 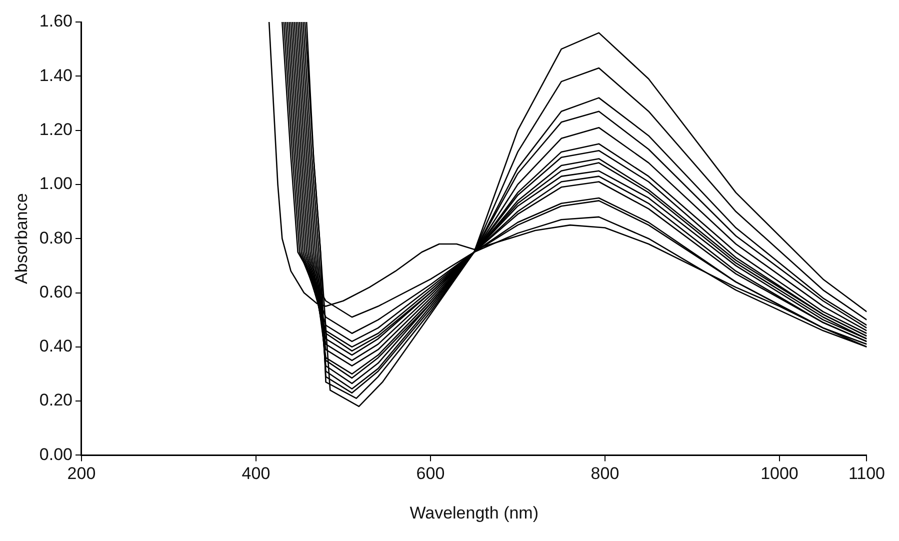 I want to click on y-tick-label: 0.40, so click(x=55, y=346).